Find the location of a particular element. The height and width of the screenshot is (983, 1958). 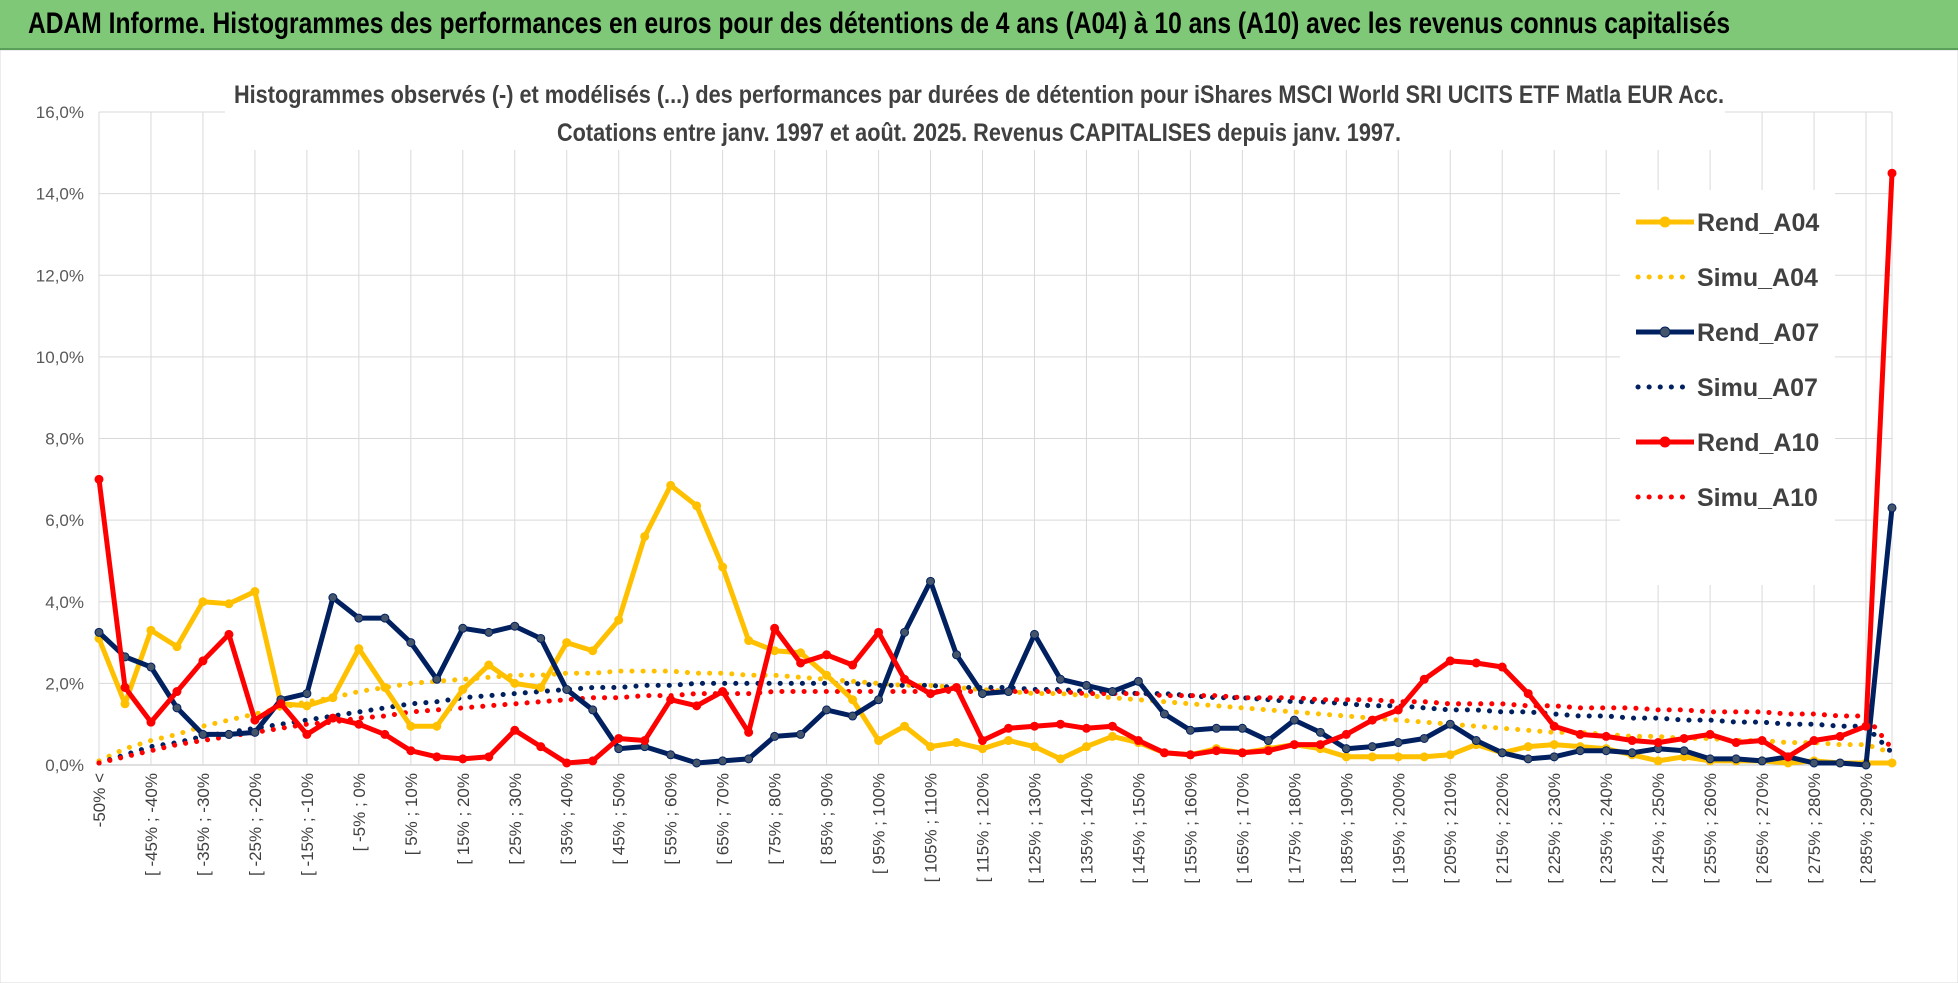

x-tick-label: -50% < is located at coordinates (99, 800).